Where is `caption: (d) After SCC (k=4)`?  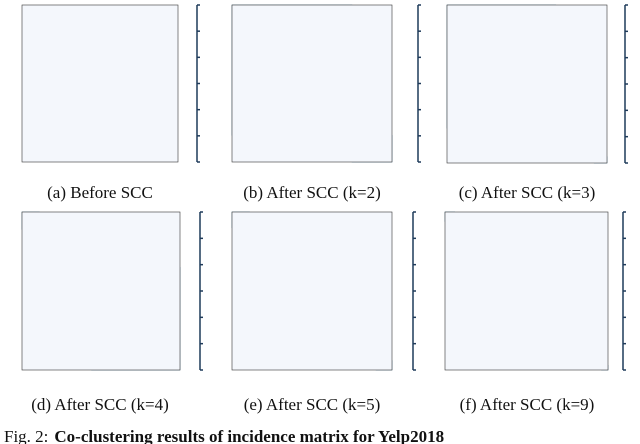
caption: (d) After SCC (k=4) is located at coordinates (100, 404).